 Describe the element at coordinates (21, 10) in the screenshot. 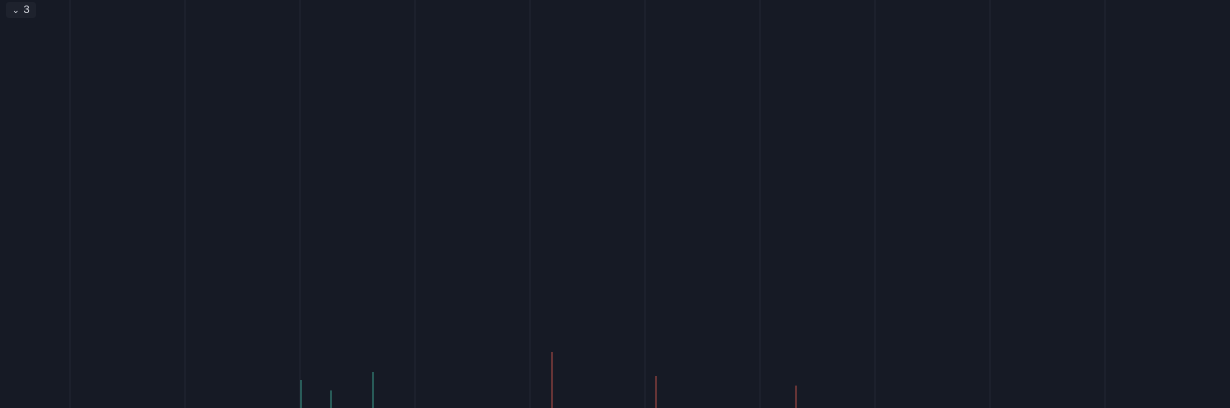

I see `collapse-indicators-button: ⌄ 3` at that location.